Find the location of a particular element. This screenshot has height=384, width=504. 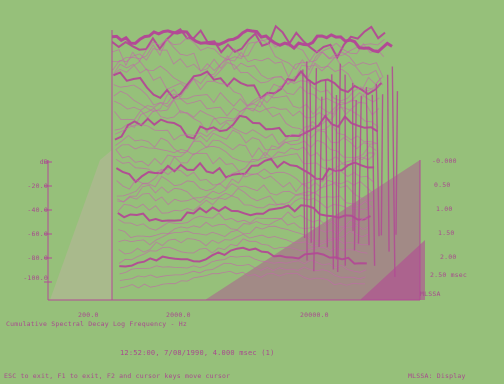

right-axis-tick: 1.50 is located at coordinates (446, 233).